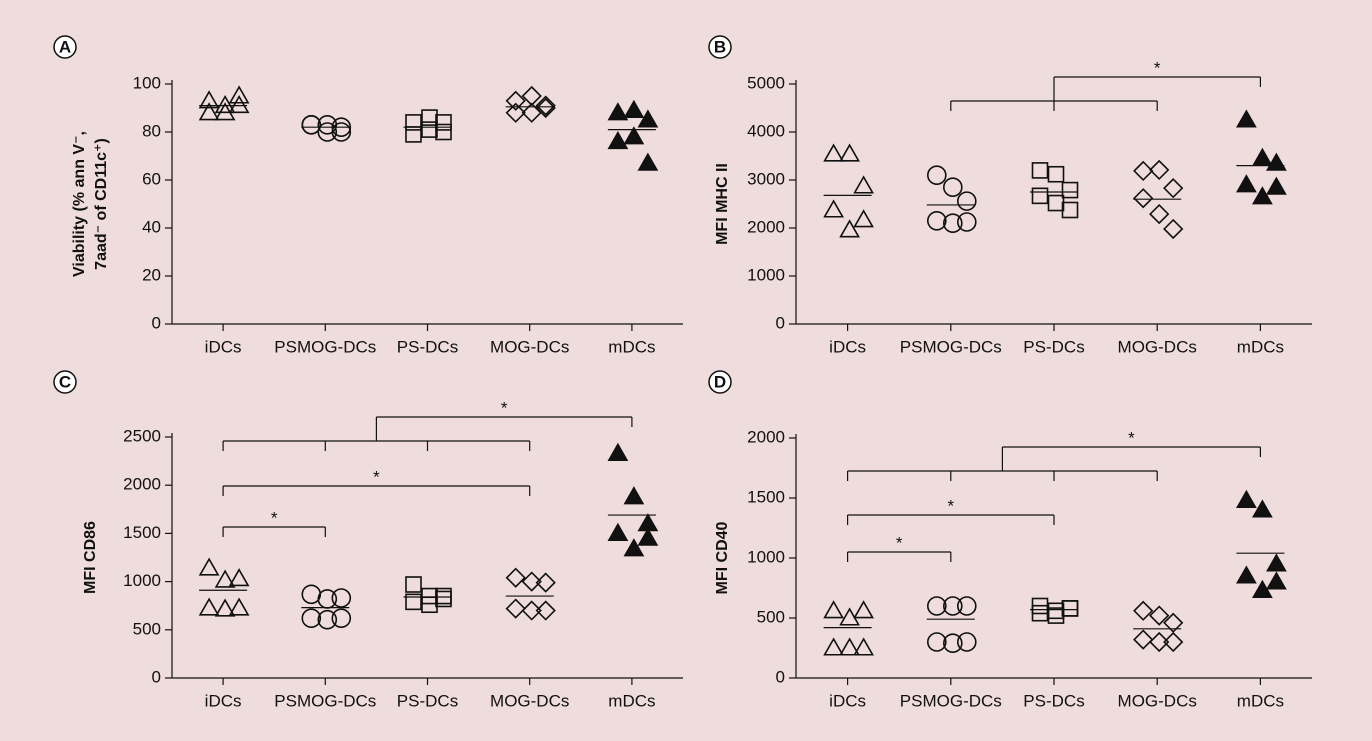 This screenshot has width=1372, height=741. Describe the element at coordinates (720, 382) in the screenshot. I see `panel-badge` at that location.